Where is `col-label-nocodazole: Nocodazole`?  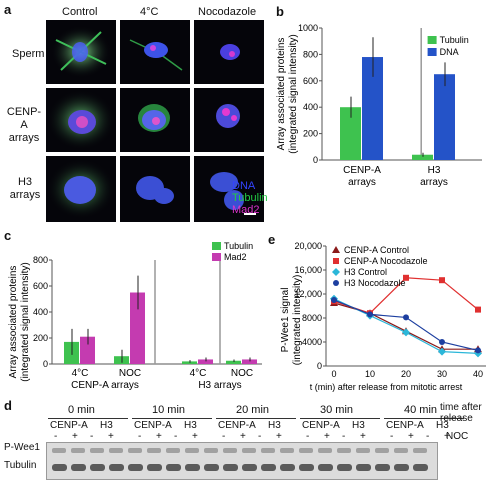 col-label-nocodazole: Nocodazole is located at coordinates (227, 12).